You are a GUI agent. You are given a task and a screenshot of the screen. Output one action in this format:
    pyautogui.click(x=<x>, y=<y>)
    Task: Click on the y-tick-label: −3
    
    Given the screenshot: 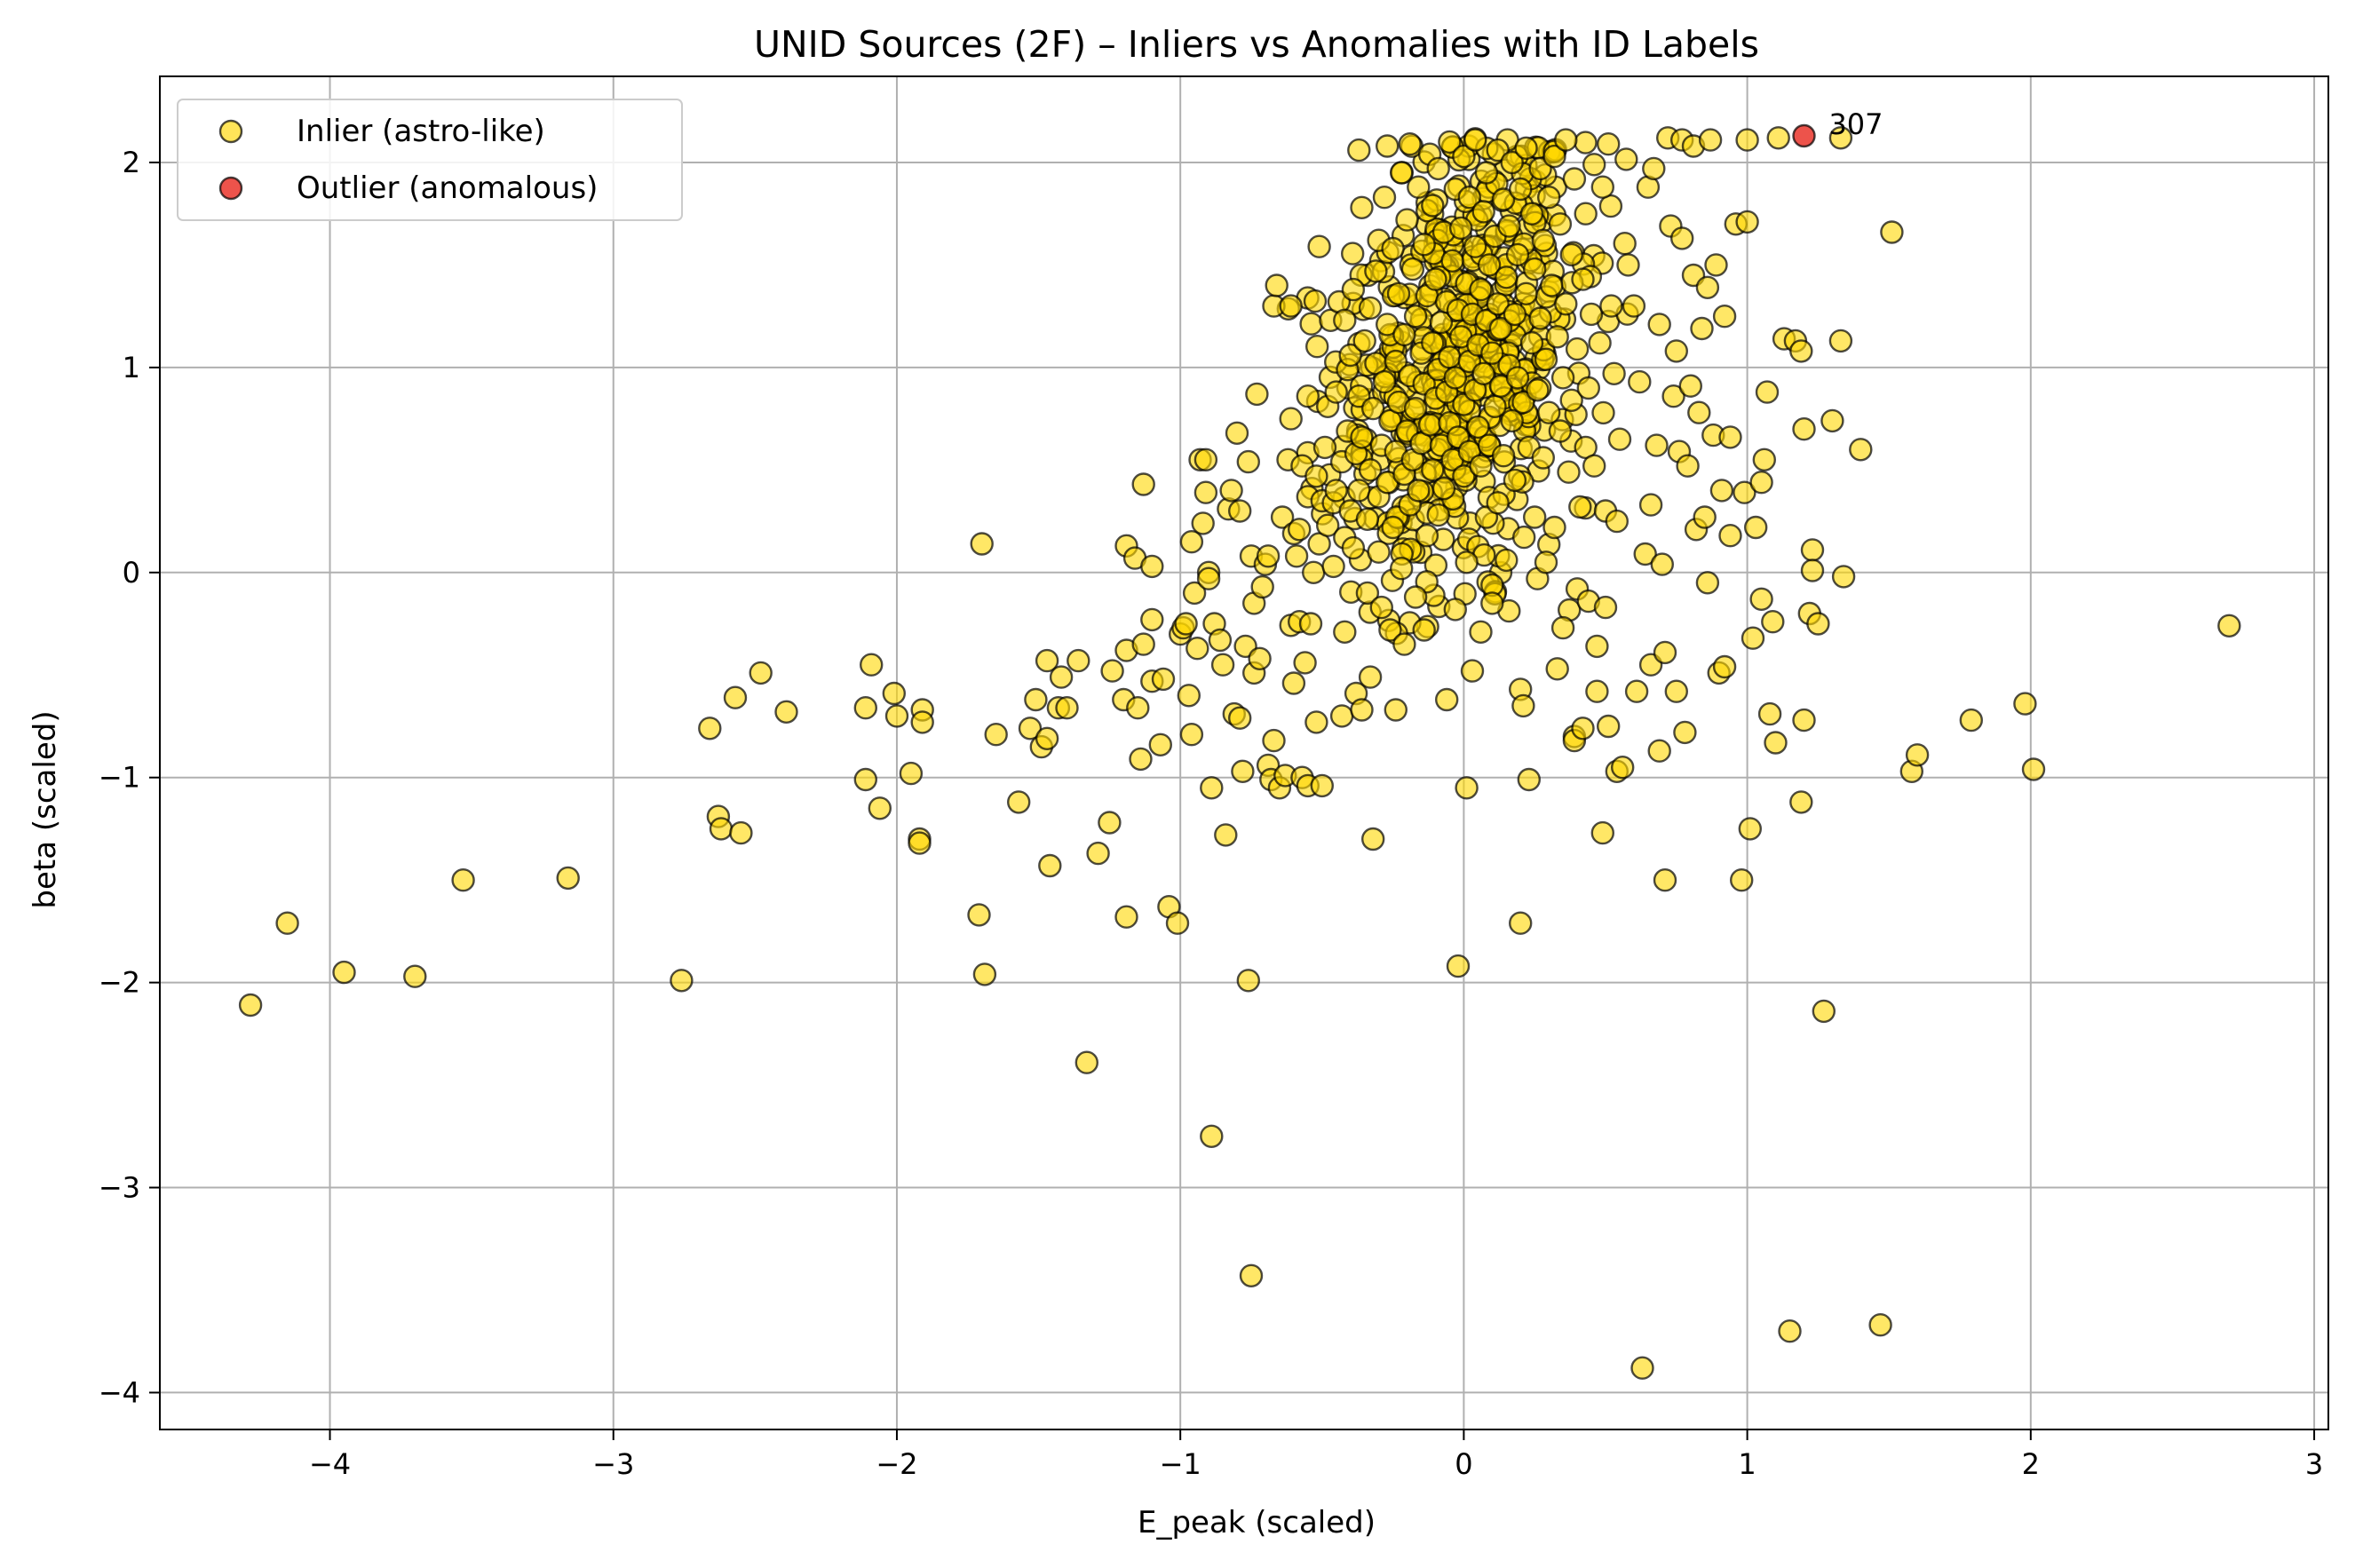 What is the action you would take?
    pyautogui.click(x=119, y=1188)
    